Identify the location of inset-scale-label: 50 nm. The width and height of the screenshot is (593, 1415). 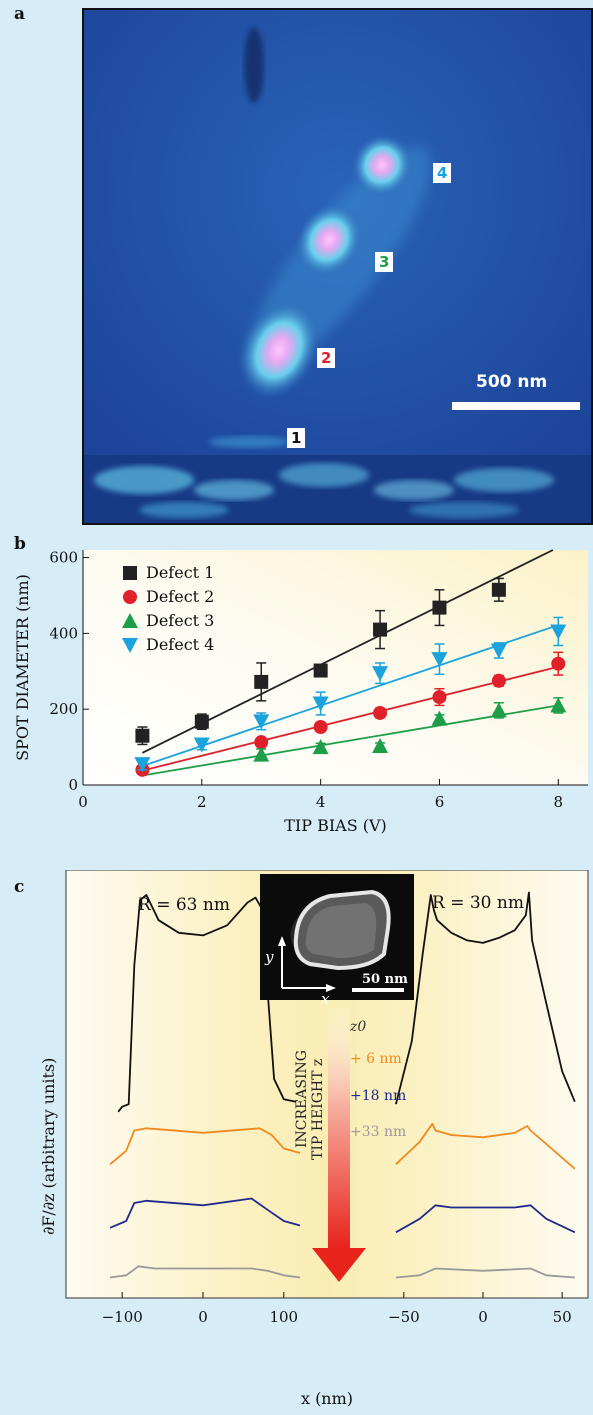
(385, 979).